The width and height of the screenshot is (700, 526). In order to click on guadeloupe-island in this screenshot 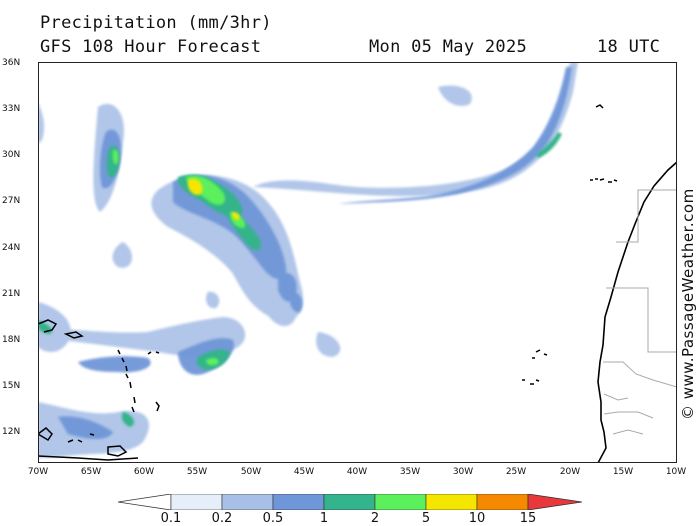, I will do `click(153, 353)`.